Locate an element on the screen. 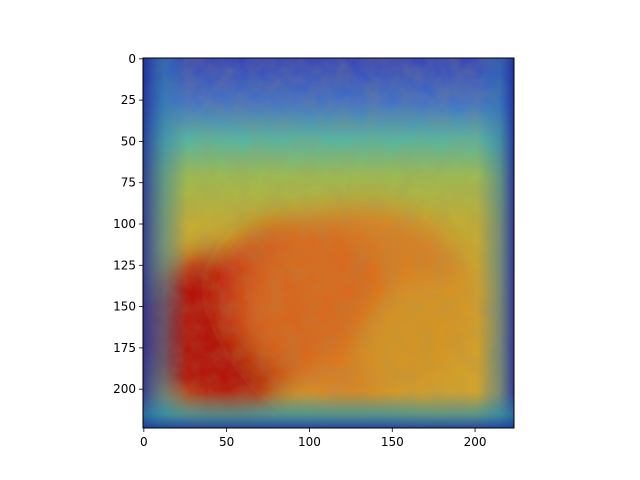 This screenshot has width=640, height=480. y-axis: 0 25 50 75 100 125 150 175 200 is located at coordinates (128, 224).